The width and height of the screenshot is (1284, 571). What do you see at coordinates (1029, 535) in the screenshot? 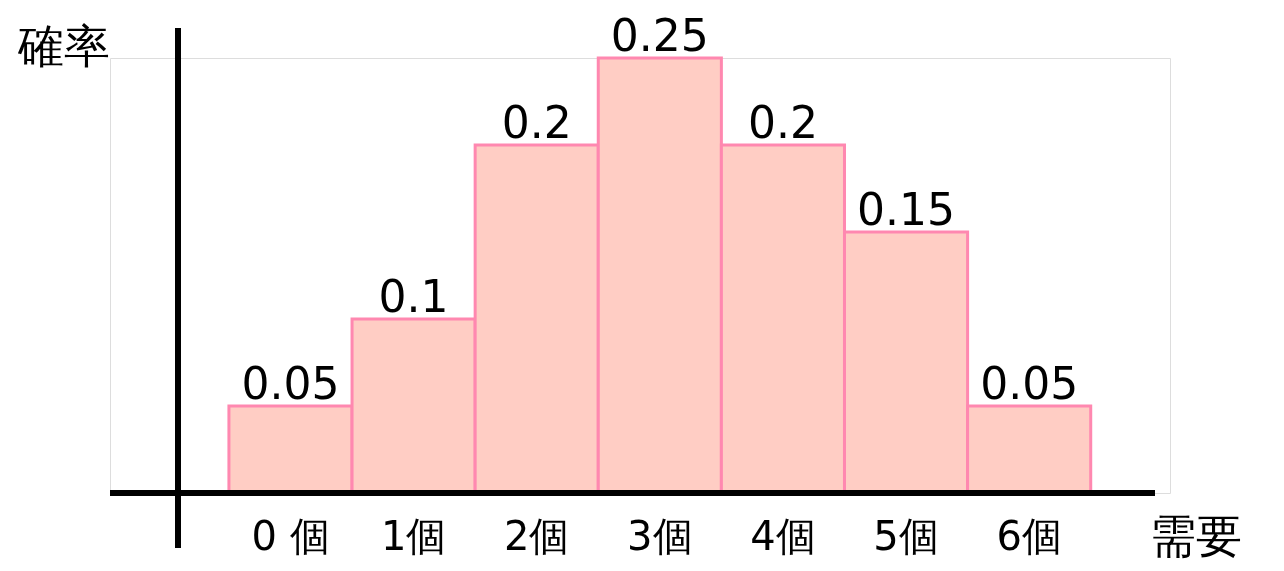
I see `x-tick-label: 6個` at bounding box center [1029, 535].